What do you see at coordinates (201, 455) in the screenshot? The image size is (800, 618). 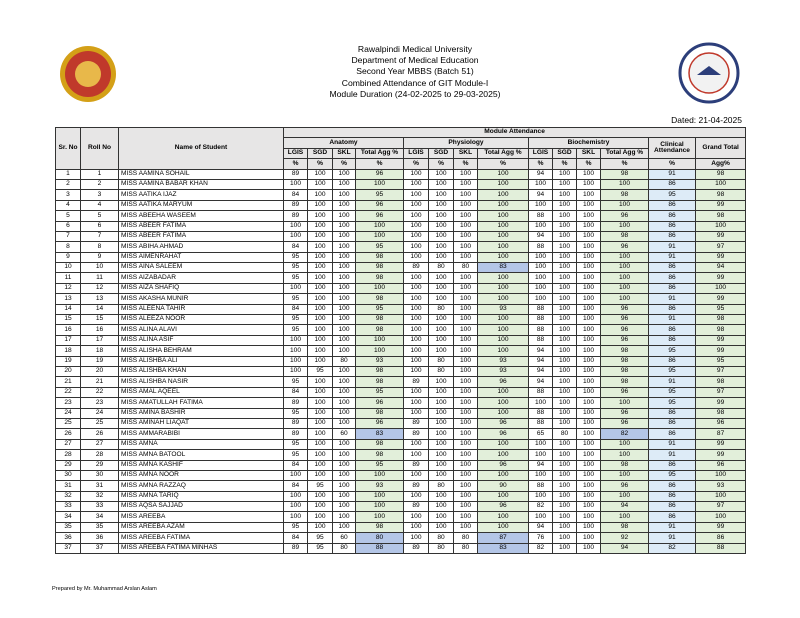 I see `student-name: MISS AMNA BATOOL` at bounding box center [201, 455].